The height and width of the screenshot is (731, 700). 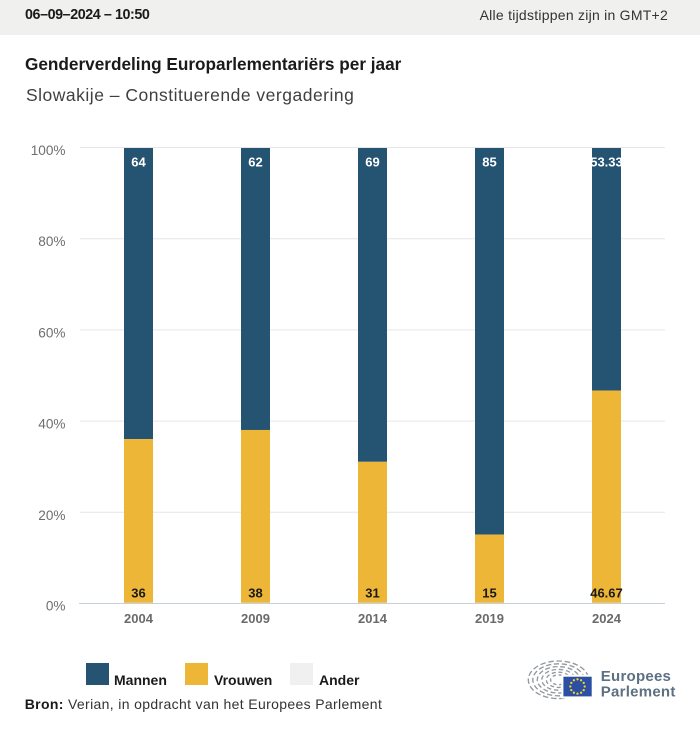 What do you see at coordinates (48, 150) in the screenshot?
I see `svg-text: 100%` at bounding box center [48, 150].